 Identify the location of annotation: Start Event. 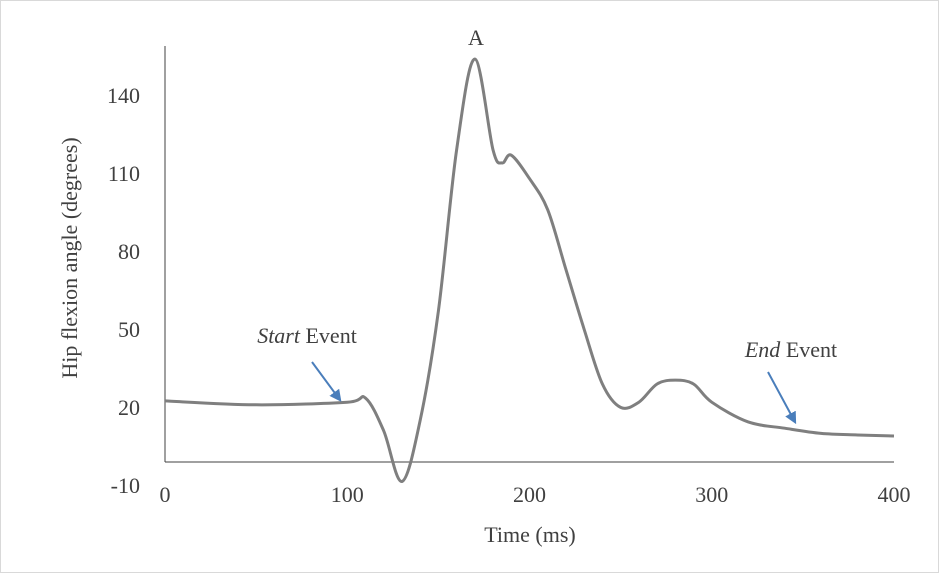
(307, 335).